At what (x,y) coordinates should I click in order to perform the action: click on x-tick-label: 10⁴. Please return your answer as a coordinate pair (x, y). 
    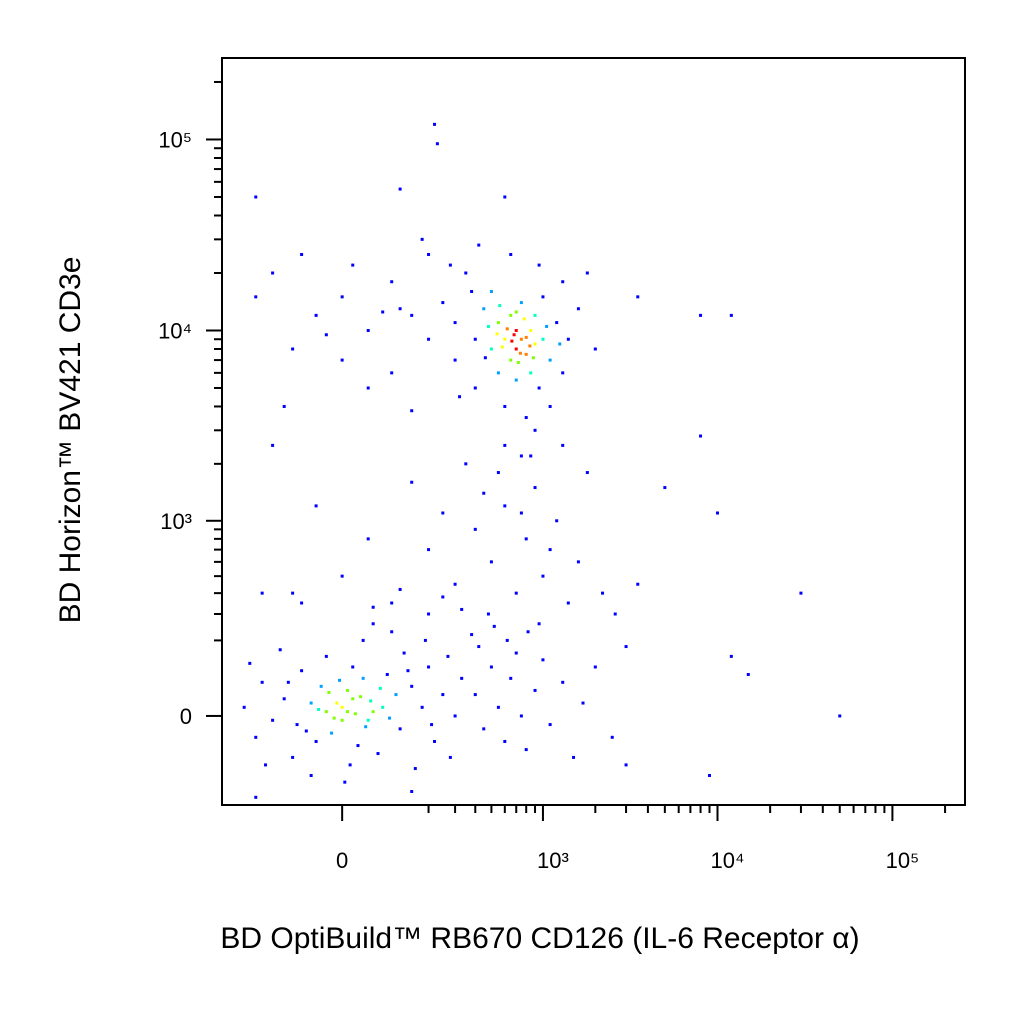
    Looking at the image, I should click on (728, 860).